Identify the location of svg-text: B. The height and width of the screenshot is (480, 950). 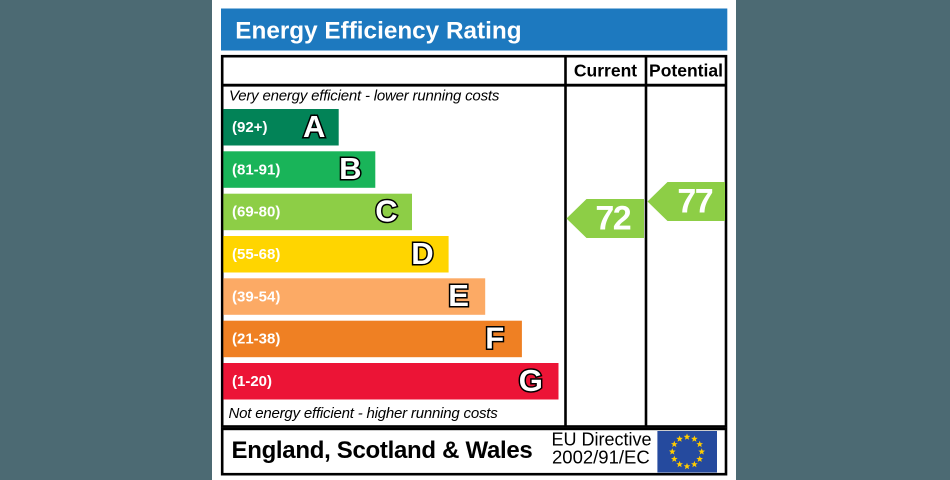
(350, 168).